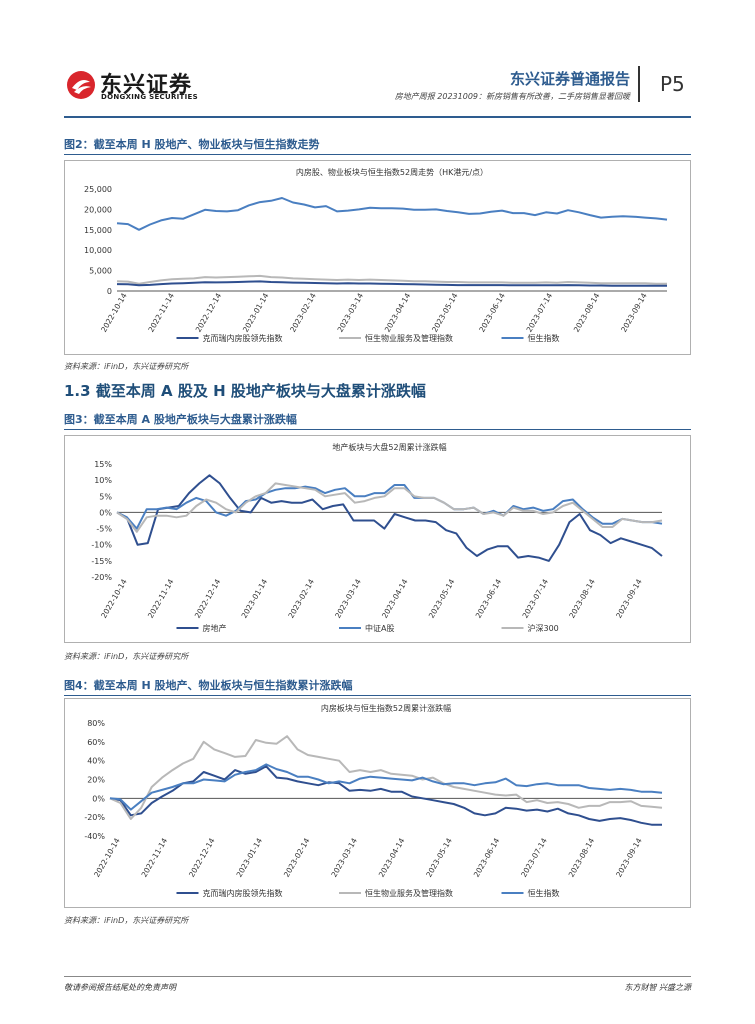 This screenshot has height=1024, width=755. Describe the element at coordinates (103, 480) in the screenshot. I see `y-tick-label: 10%` at that location.